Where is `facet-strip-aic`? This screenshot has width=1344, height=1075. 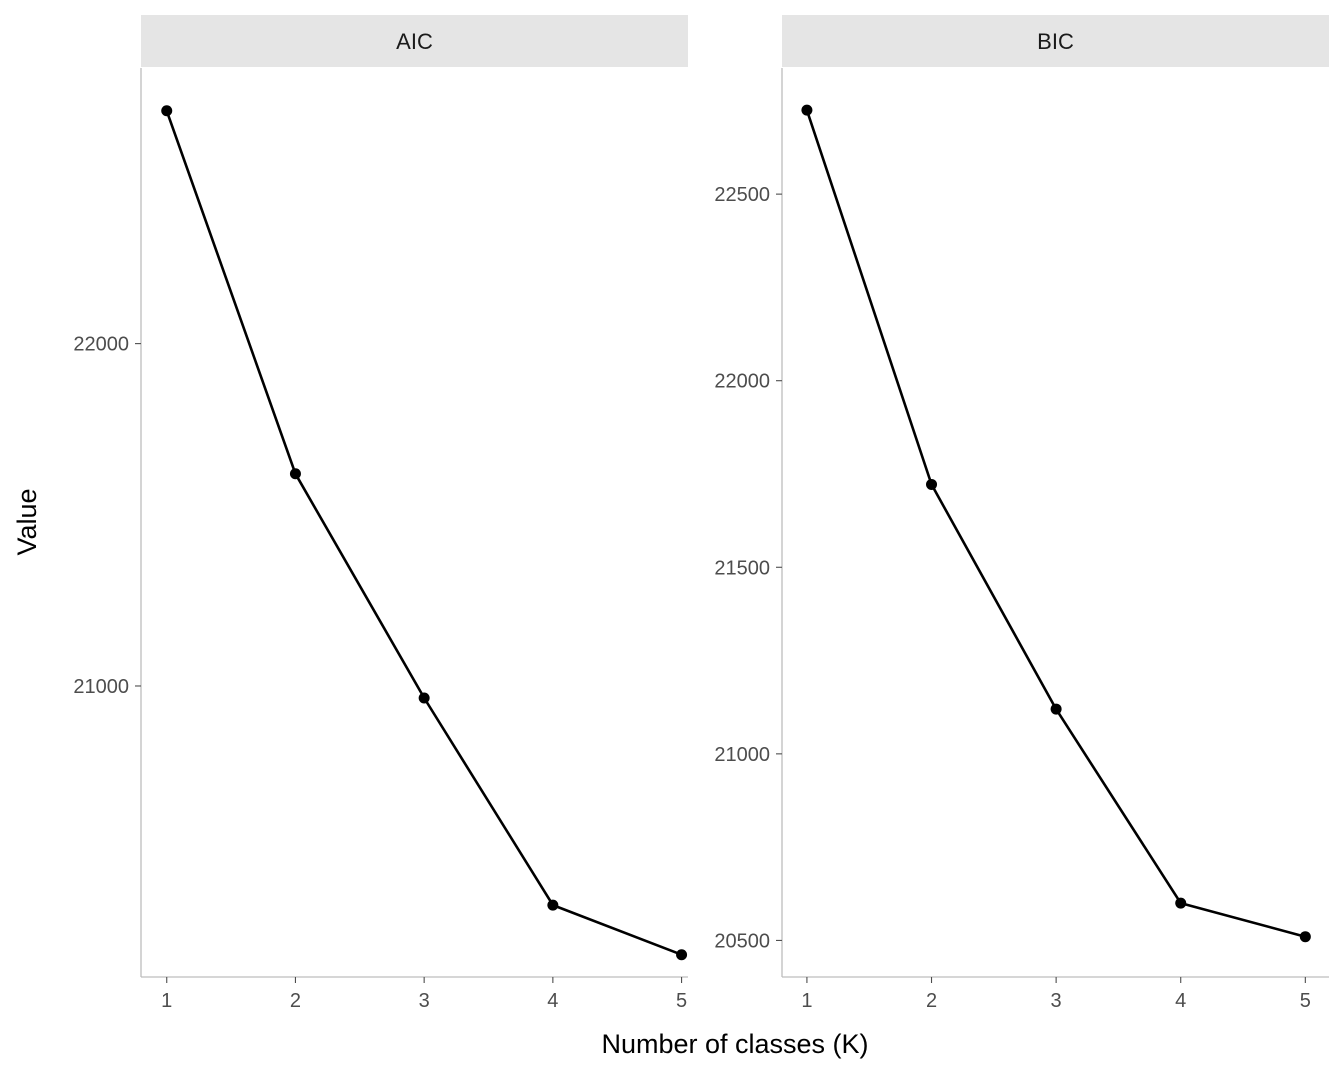
facet-strip-aic is located at coordinates (414, 41).